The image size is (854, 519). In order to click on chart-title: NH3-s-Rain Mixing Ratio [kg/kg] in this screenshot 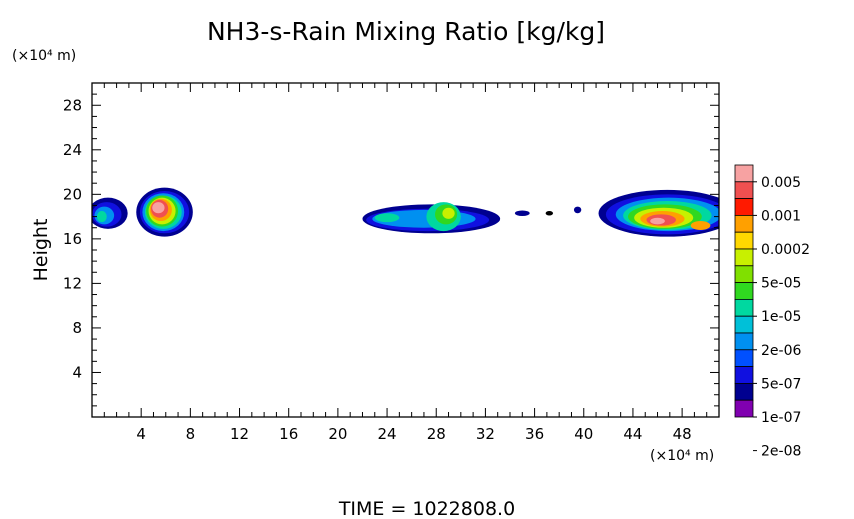, I will do `click(406, 31)`.